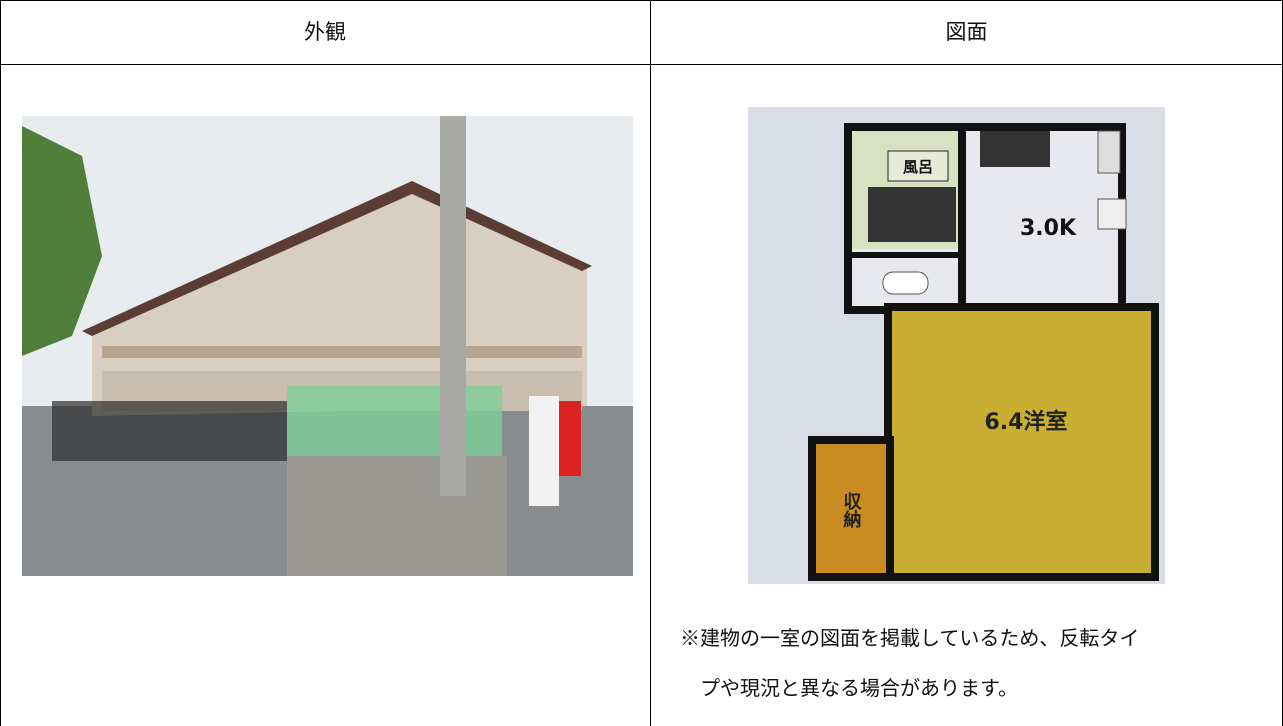 This screenshot has height=726, width=1283. I want to click on note-line: ※建物の一室の図面を掲載しているため、反転タイ, so click(910, 638).